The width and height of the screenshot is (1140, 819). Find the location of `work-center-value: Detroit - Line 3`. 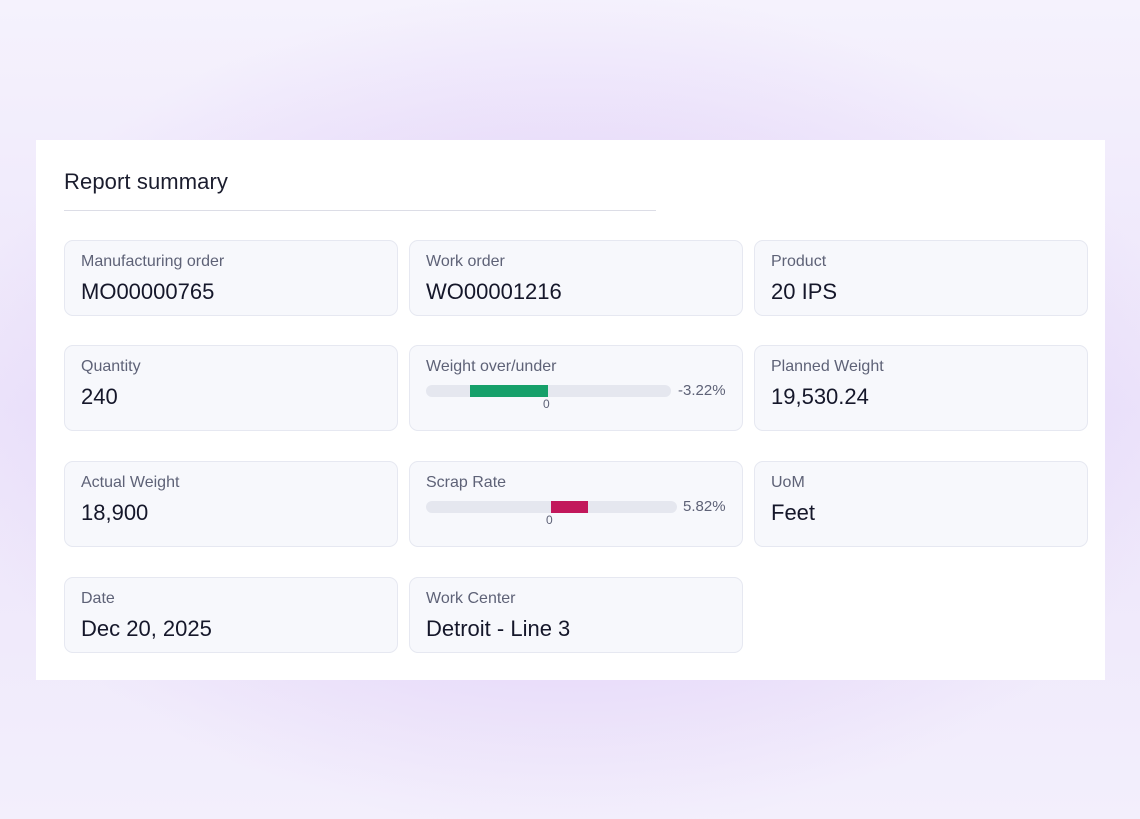

work-center-value: Detroit - Line 3 is located at coordinates (498, 628).